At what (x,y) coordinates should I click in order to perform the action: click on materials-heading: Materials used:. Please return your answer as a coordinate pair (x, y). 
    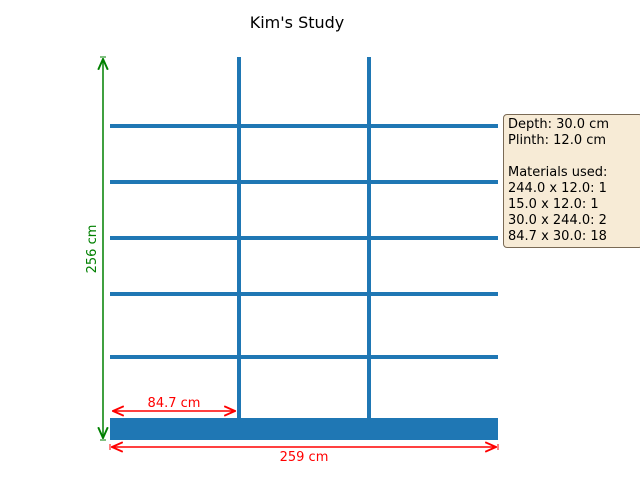
    Looking at the image, I should click on (558, 172).